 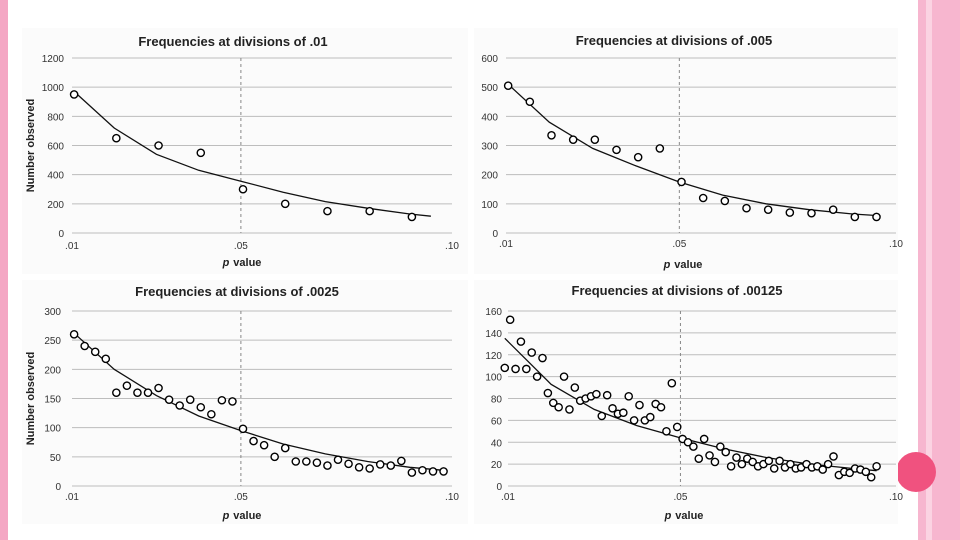 What do you see at coordinates (489, 88) in the screenshot?
I see `y-tick-label: 500` at bounding box center [489, 88].